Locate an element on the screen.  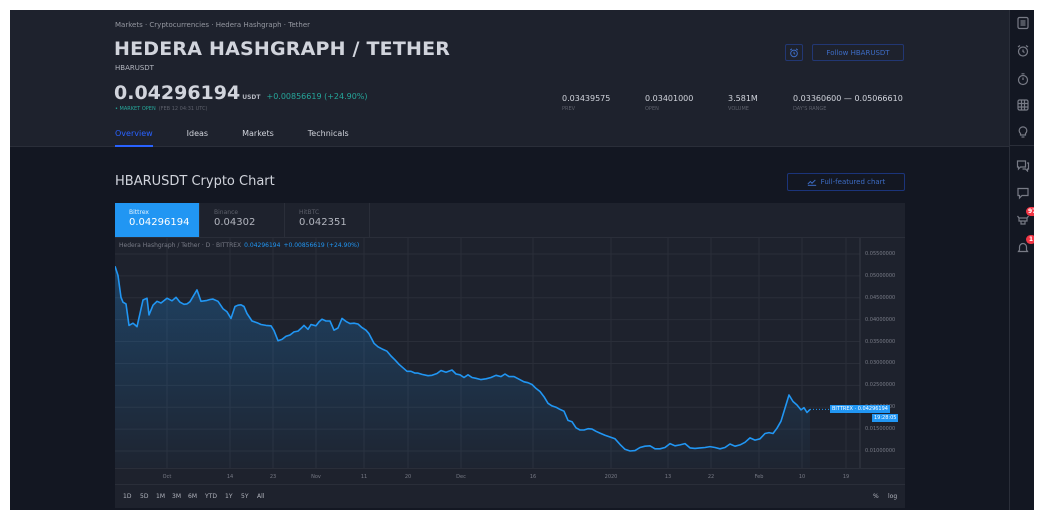
time-axis-label: 23 is located at coordinates (273, 477).